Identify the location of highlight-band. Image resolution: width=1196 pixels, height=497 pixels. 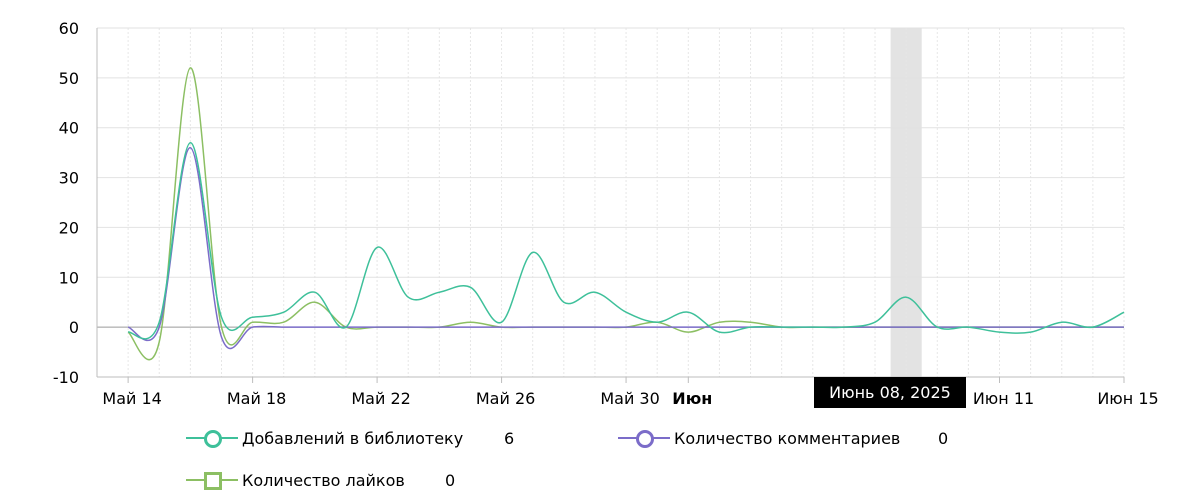
(906, 202).